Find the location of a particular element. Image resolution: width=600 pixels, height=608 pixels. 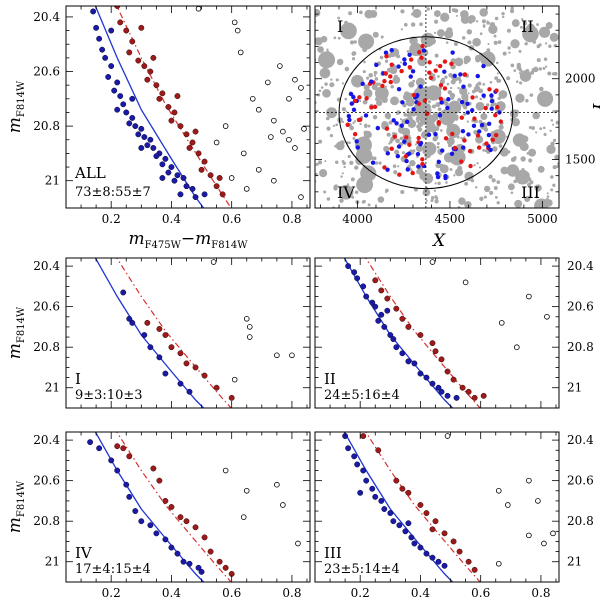

fiducial-blue-line is located at coordinates (149, 107).